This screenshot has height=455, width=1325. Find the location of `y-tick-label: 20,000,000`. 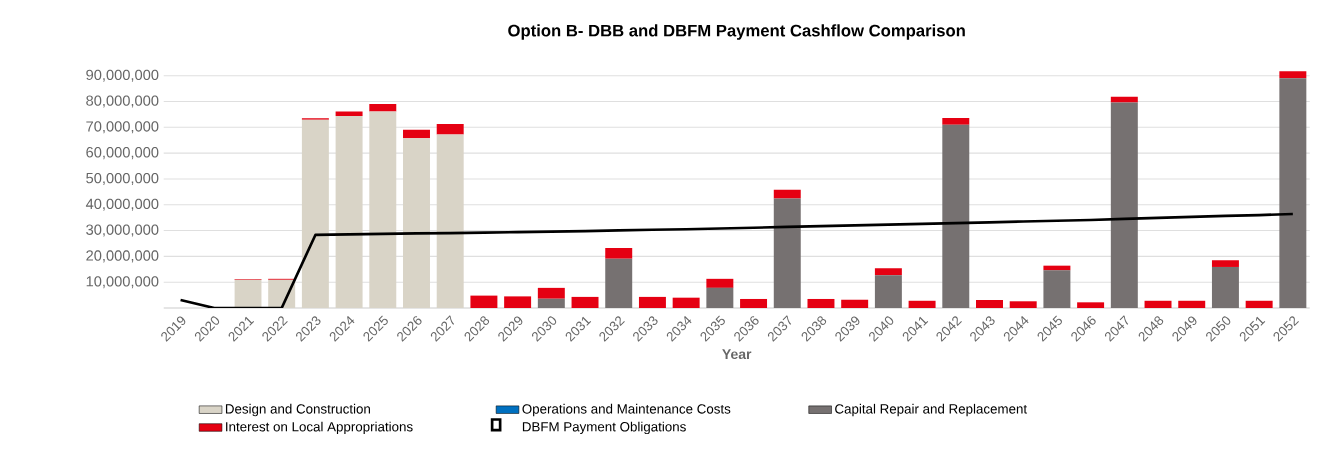

y-tick-label: 20,000,000 is located at coordinates (122, 256).